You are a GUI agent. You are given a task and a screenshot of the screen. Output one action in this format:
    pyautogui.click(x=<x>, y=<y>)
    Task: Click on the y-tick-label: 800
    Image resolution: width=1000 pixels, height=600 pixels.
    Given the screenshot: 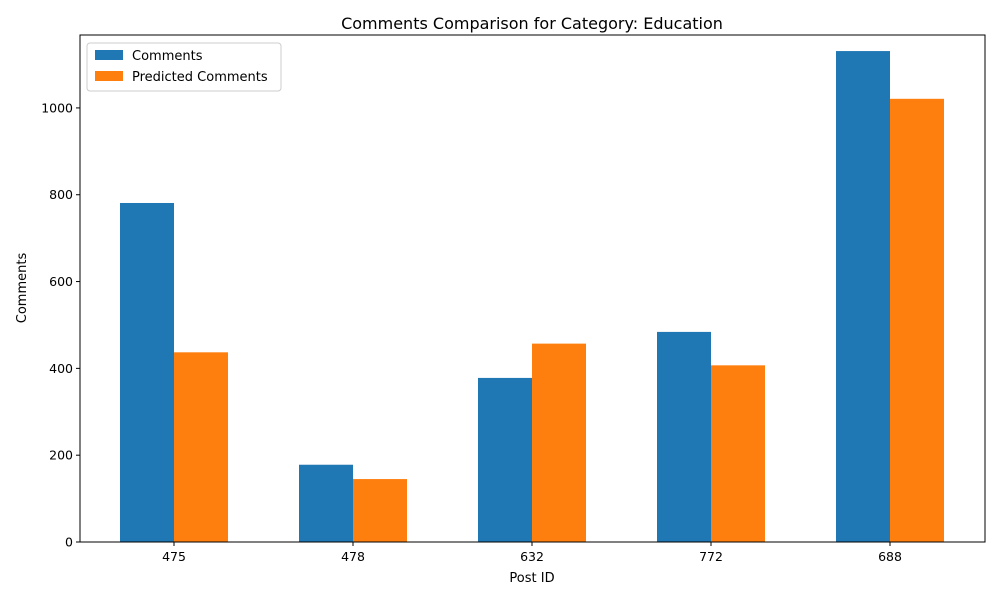 What is the action you would take?
    pyautogui.click(x=61, y=194)
    